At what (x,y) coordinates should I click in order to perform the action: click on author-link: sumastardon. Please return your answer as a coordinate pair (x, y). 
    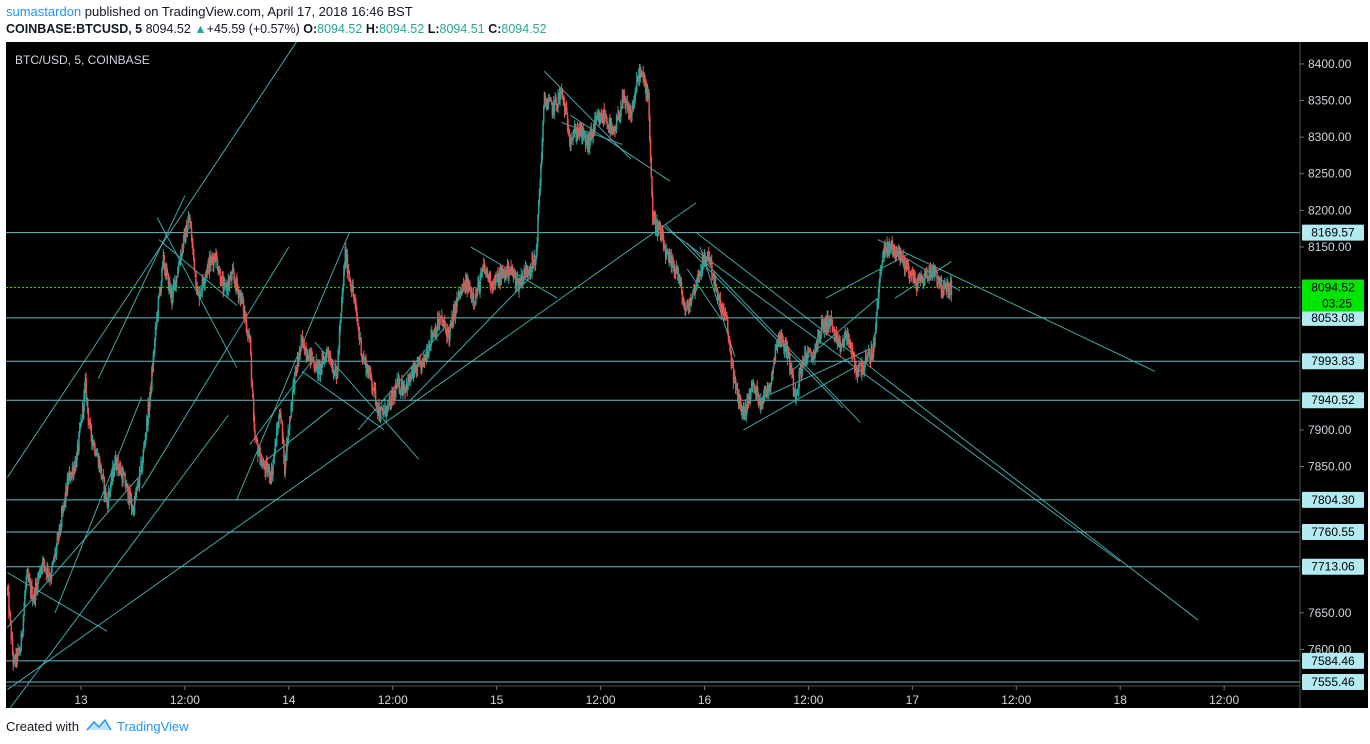
    Looking at the image, I should click on (44, 11).